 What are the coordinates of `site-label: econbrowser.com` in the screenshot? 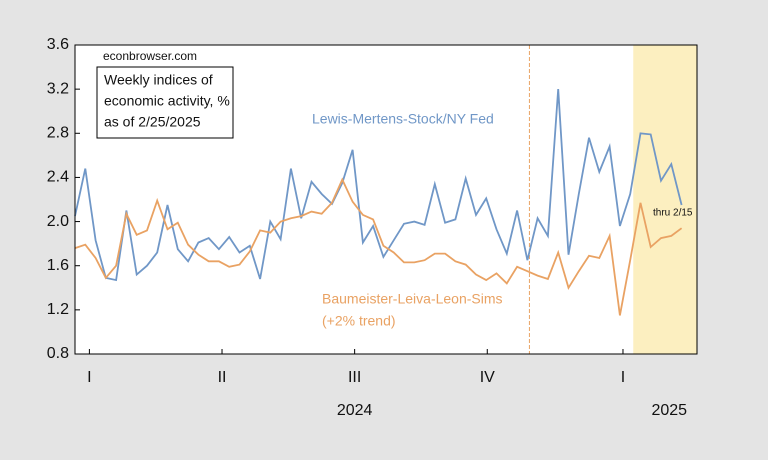 It's located at (150, 56).